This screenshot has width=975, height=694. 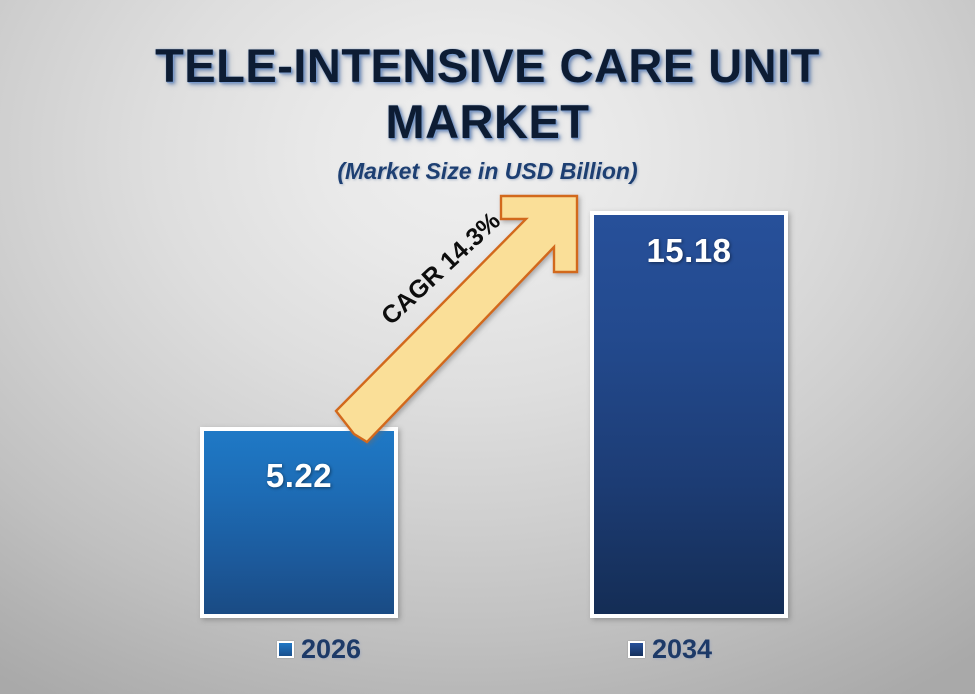 I want to click on growth-arrow-icon, so click(x=456, y=319).